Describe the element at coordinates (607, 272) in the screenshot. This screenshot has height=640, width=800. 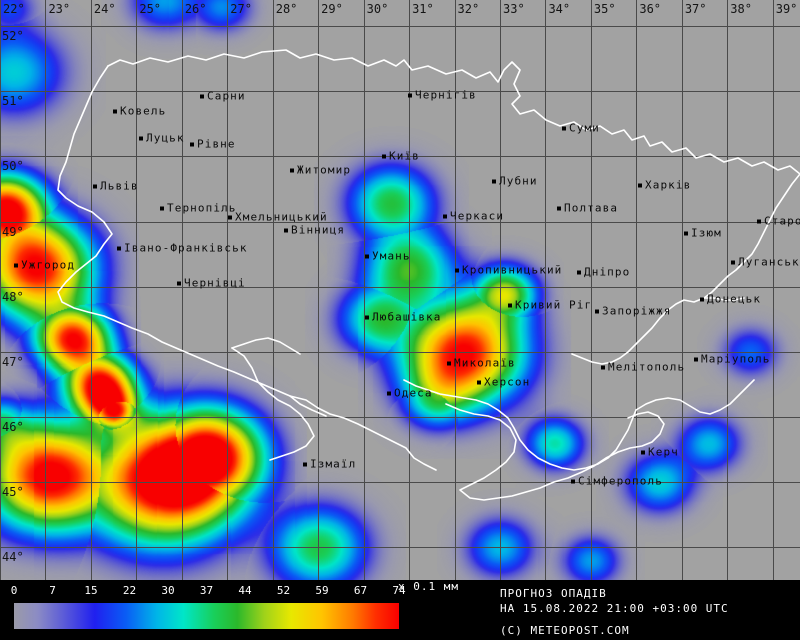
I see `city-name: Дніпро` at that location.